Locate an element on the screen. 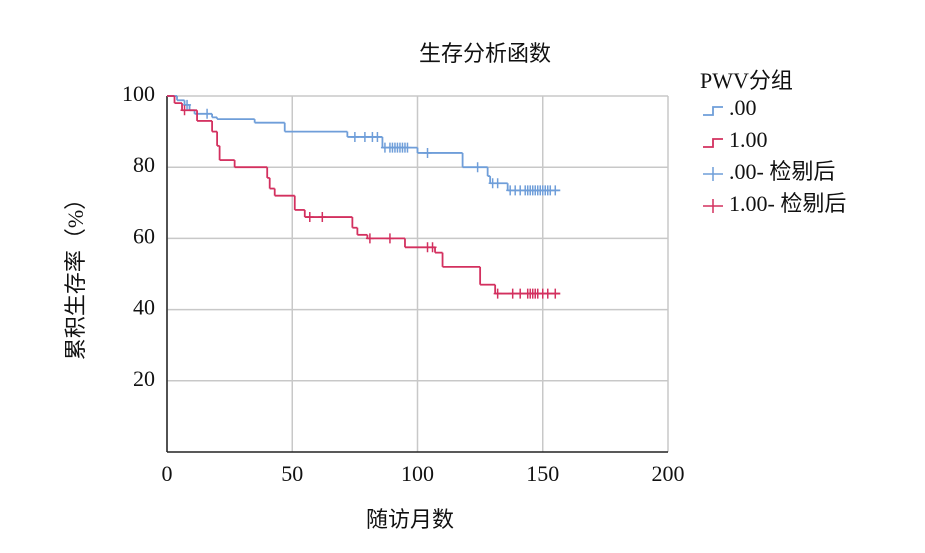 The image size is (925, 553). x-axis-label: 随访月数 is located at coordinates (410, 519).